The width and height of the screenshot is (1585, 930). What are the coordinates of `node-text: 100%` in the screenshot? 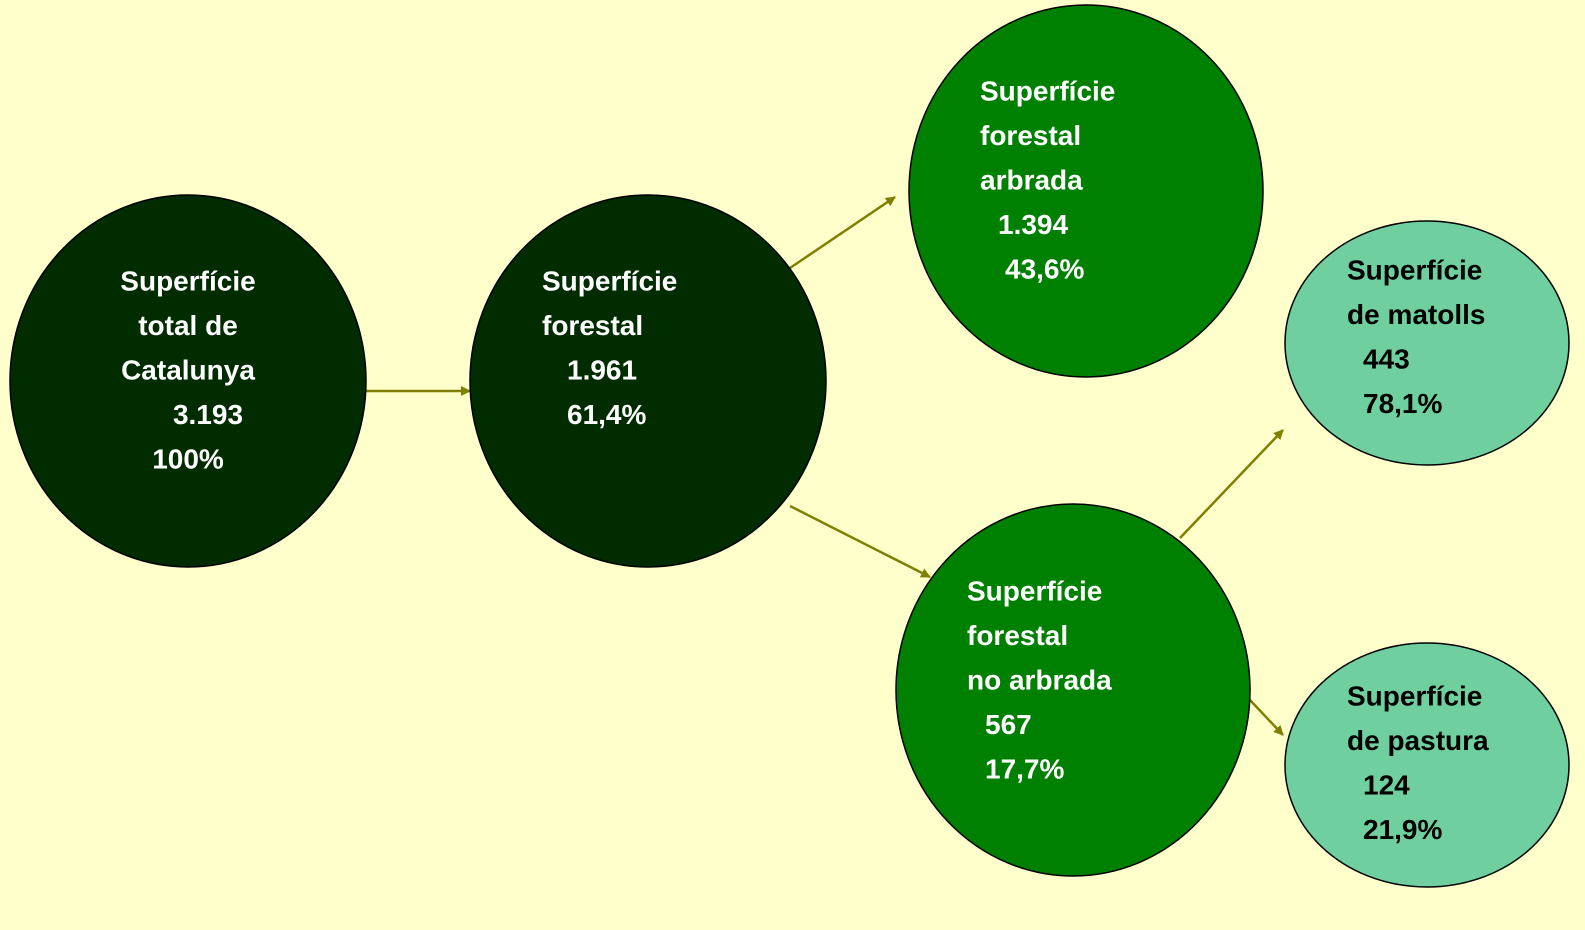 It's located at (188, 458).